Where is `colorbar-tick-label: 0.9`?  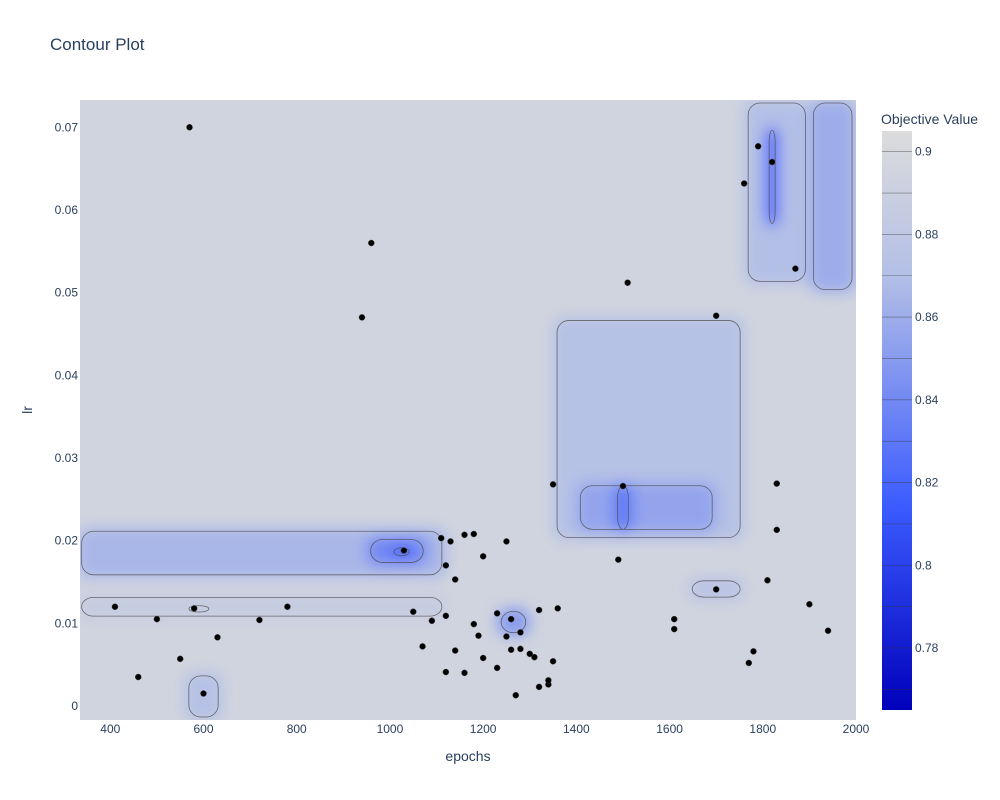 colorbar-tick-label: 0.9 is located at coordinates (923, 152).